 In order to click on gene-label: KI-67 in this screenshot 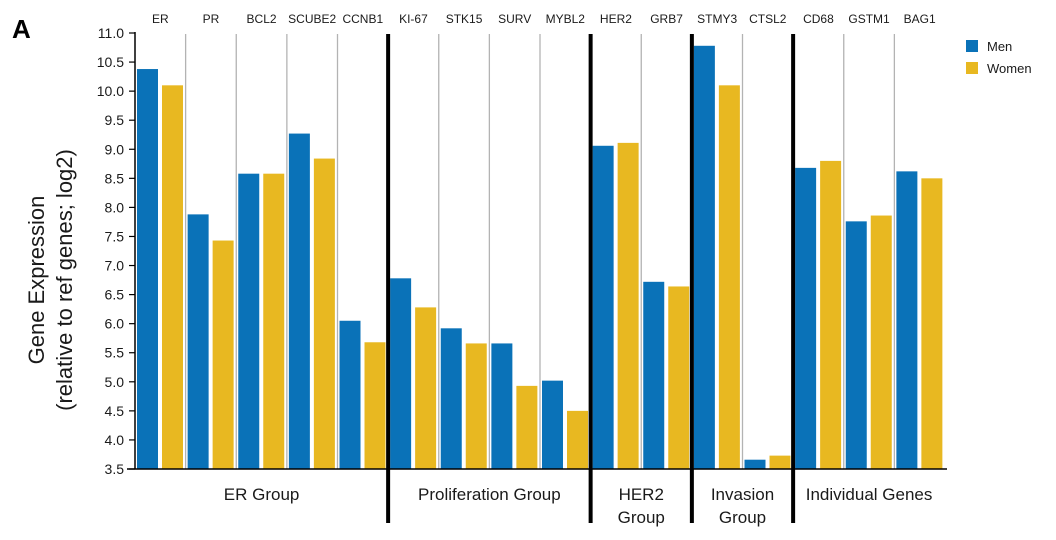, I will do `click(413, 19)`.